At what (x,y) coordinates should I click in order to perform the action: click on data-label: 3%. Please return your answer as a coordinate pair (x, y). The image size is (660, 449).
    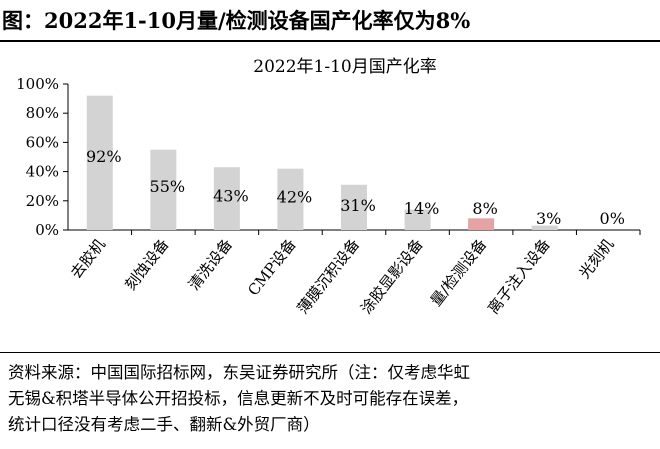
    Looking at the image, I should click on (548, 218).